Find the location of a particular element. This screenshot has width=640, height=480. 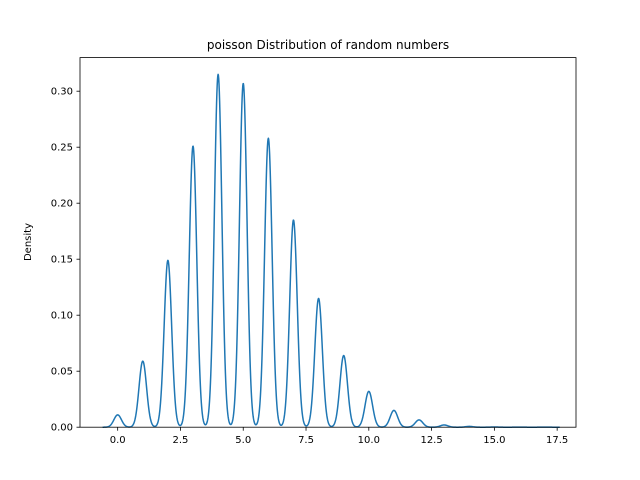

y-axis-ticks: 0.00 0.05 0.10 0.15 0.20 0.25 0.30 is located at coordinates (65, 260).